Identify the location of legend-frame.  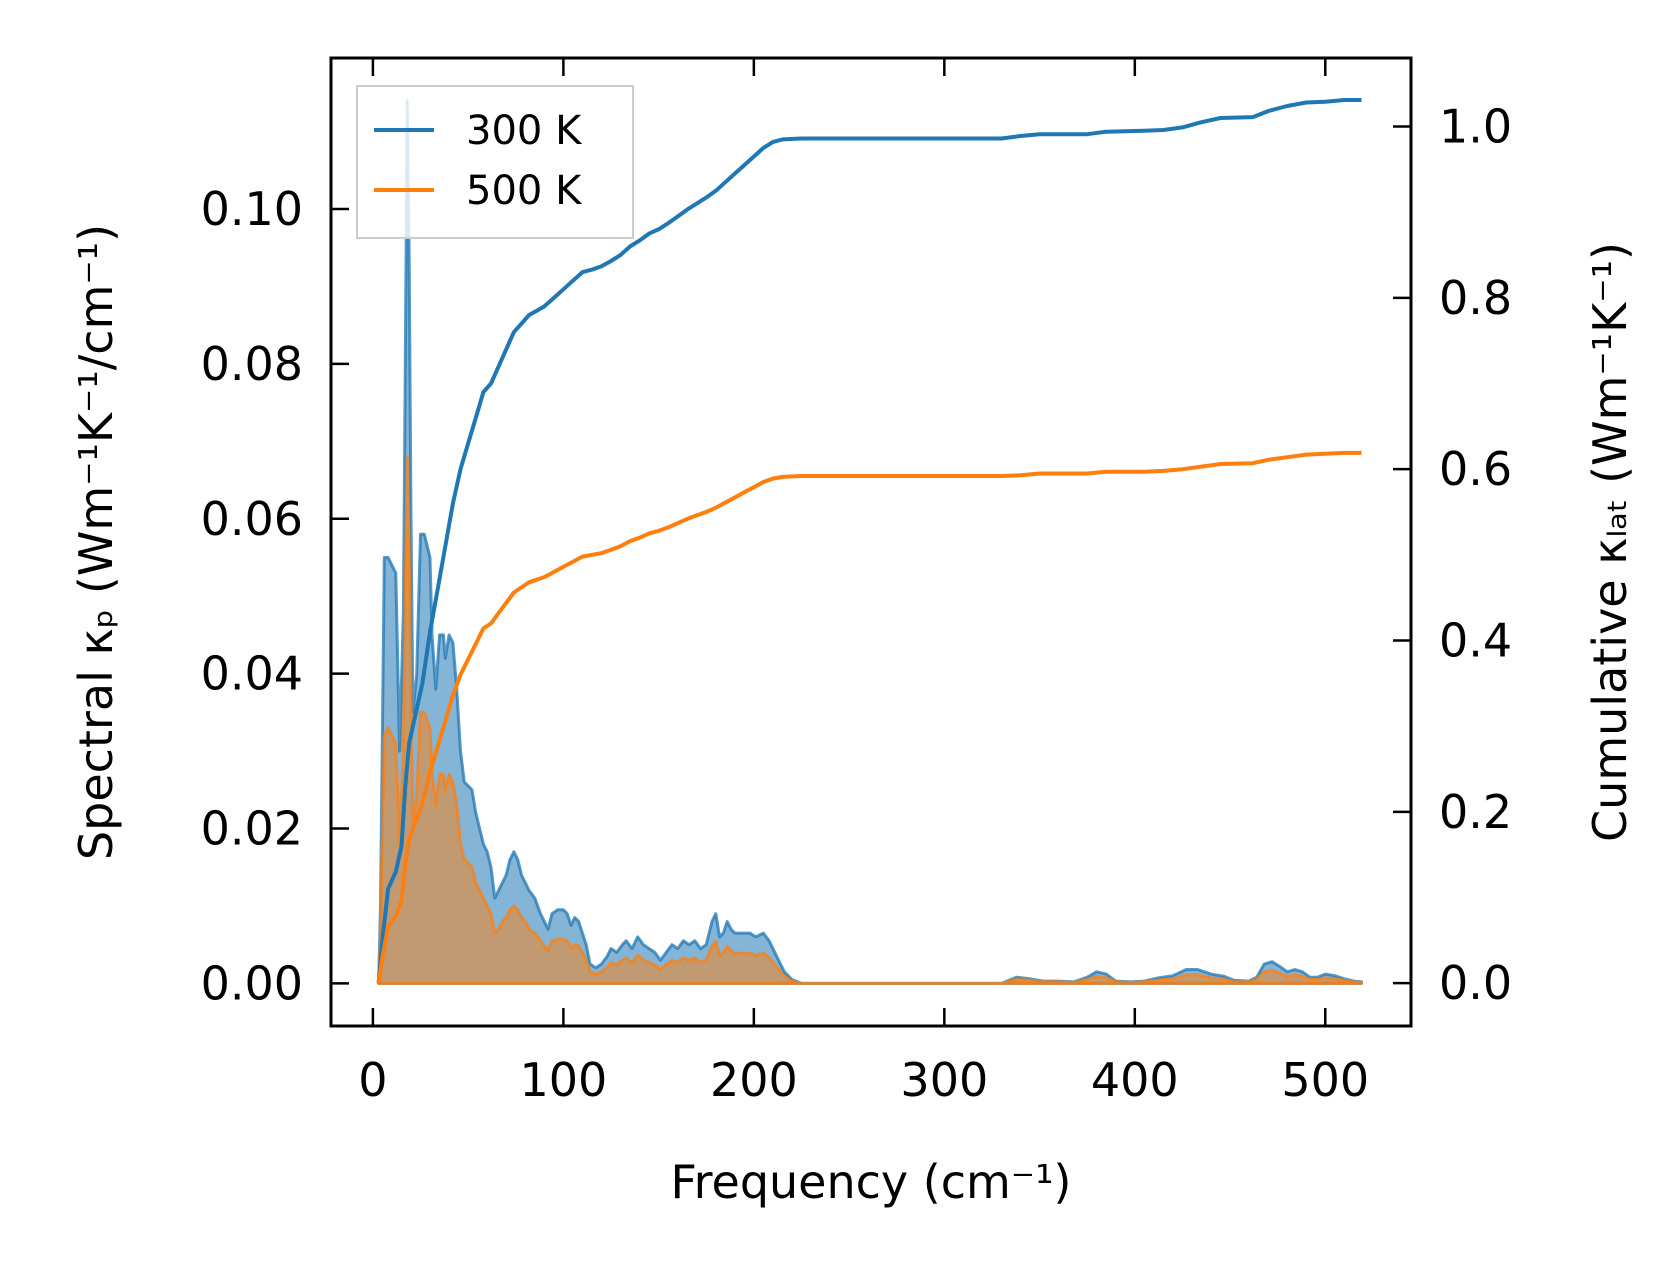
(495, 162).